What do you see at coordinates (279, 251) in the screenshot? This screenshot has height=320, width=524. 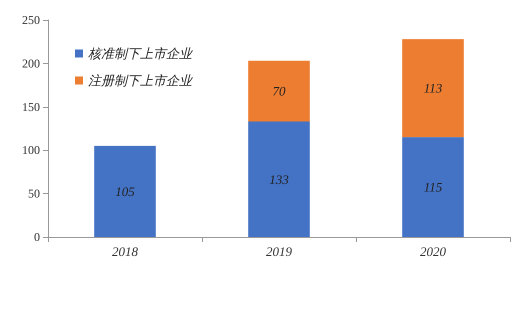 I see `x-tick-label: 2019` at bounding box center [279, 251].